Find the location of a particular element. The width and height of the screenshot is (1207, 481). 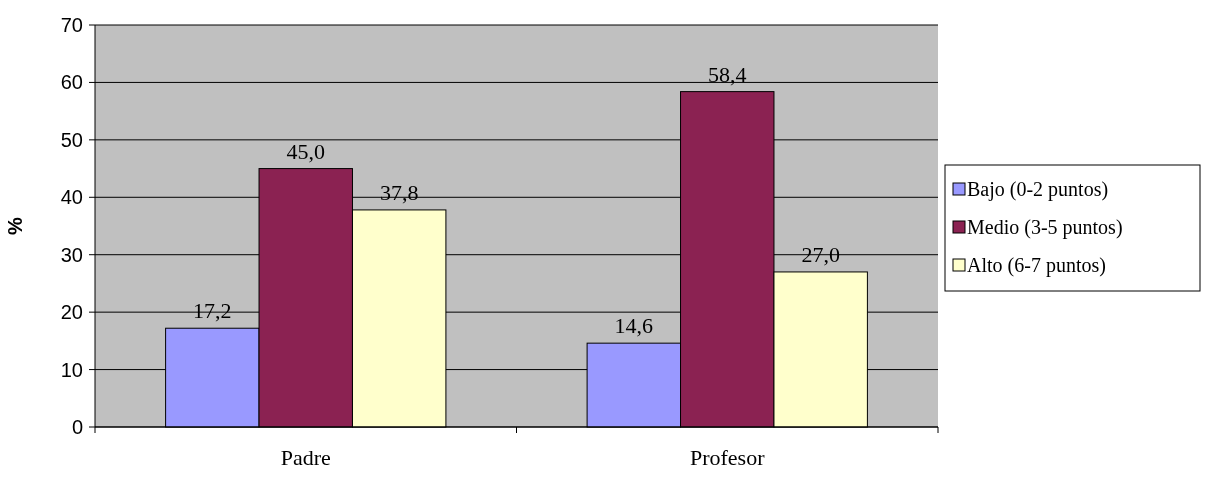

x-tick-label: Padre is located at coordinates (305, 457).